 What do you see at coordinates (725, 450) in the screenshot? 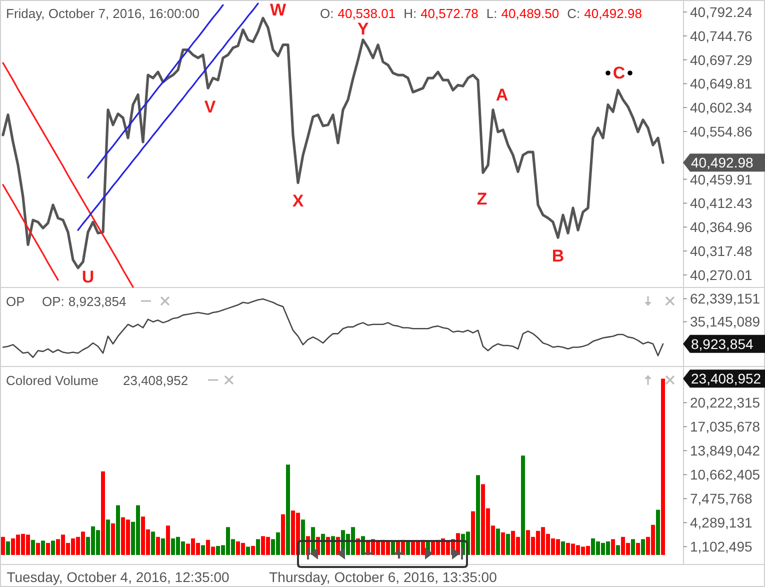
I see `y-tick-label: 13,849,042` at bounding box center [725, 450].